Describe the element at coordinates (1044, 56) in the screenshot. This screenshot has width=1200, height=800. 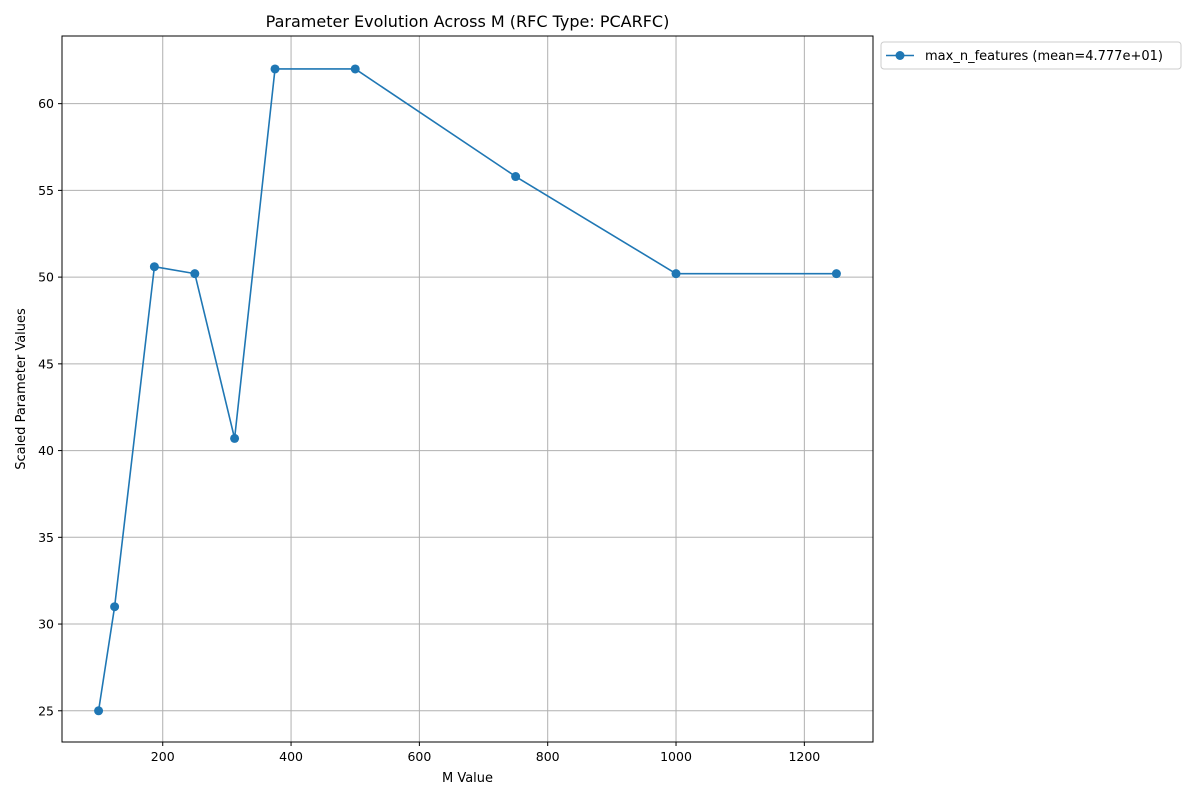
I see `legend-entry-label: max_n_features (mean=4.777e+01)` at that location.